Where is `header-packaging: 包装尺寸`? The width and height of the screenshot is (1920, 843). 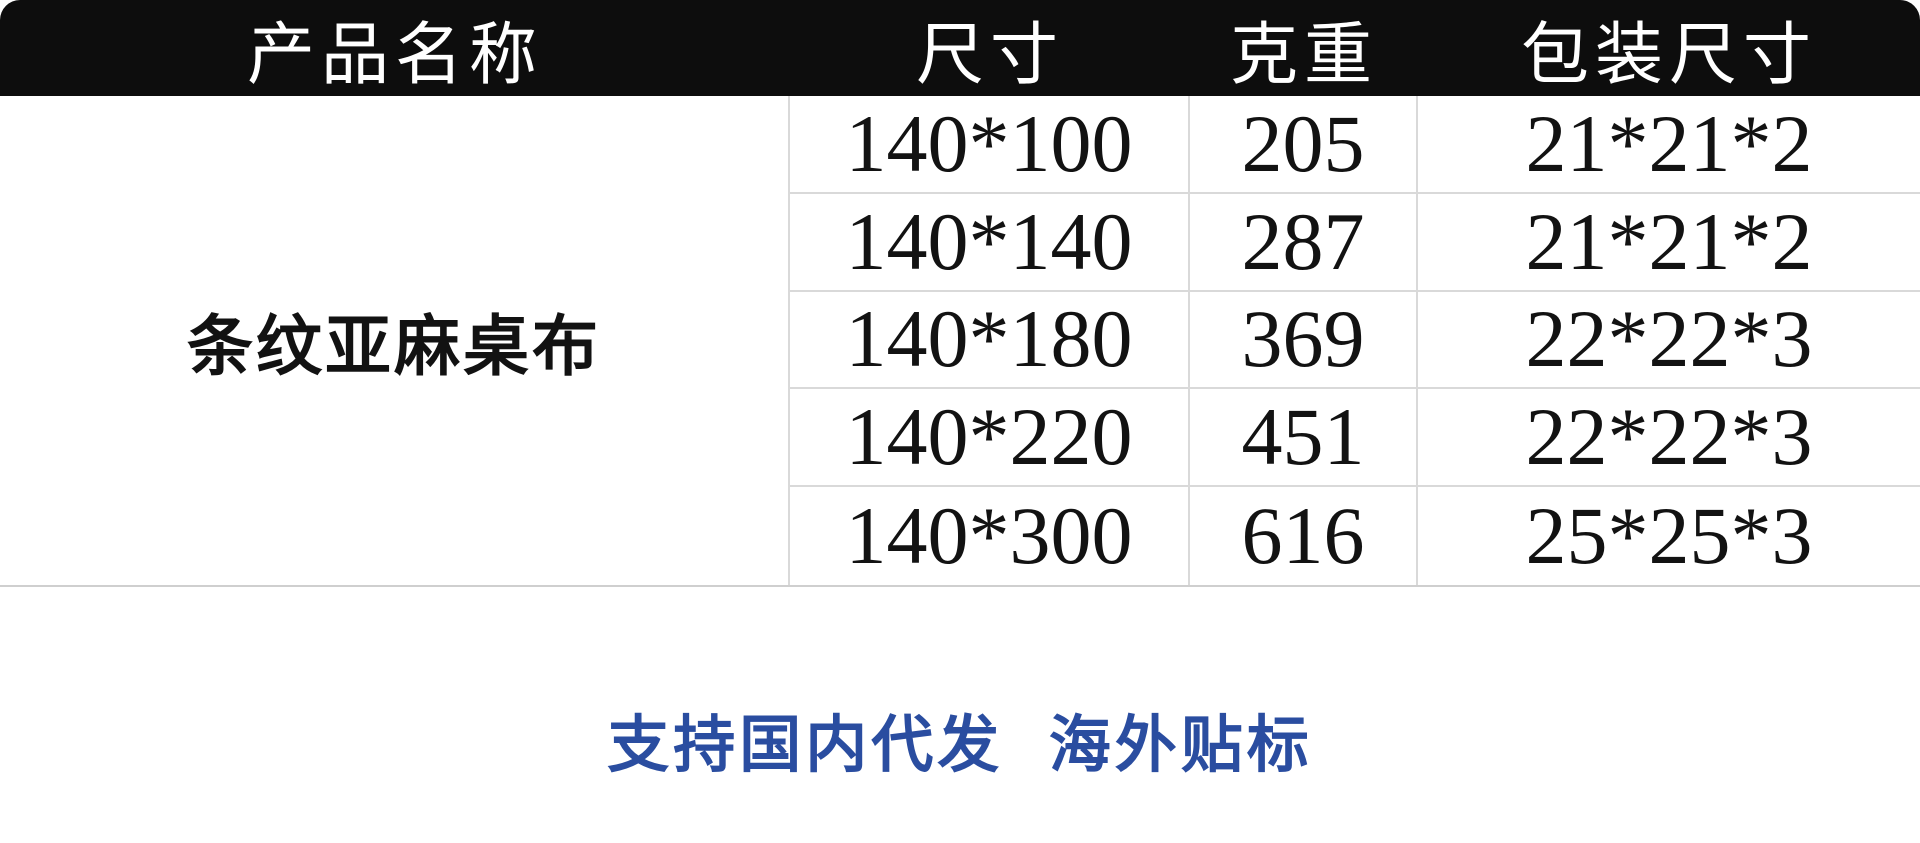 header-packaging: 包装尺寸 is located at coordinates (1668, 54).